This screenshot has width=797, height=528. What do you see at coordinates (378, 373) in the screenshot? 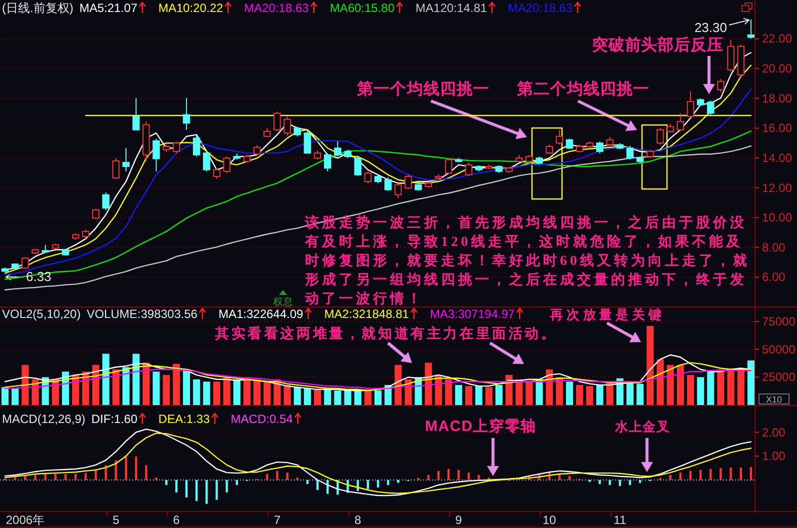
I see `line-series` at bounding box center [378, 373].